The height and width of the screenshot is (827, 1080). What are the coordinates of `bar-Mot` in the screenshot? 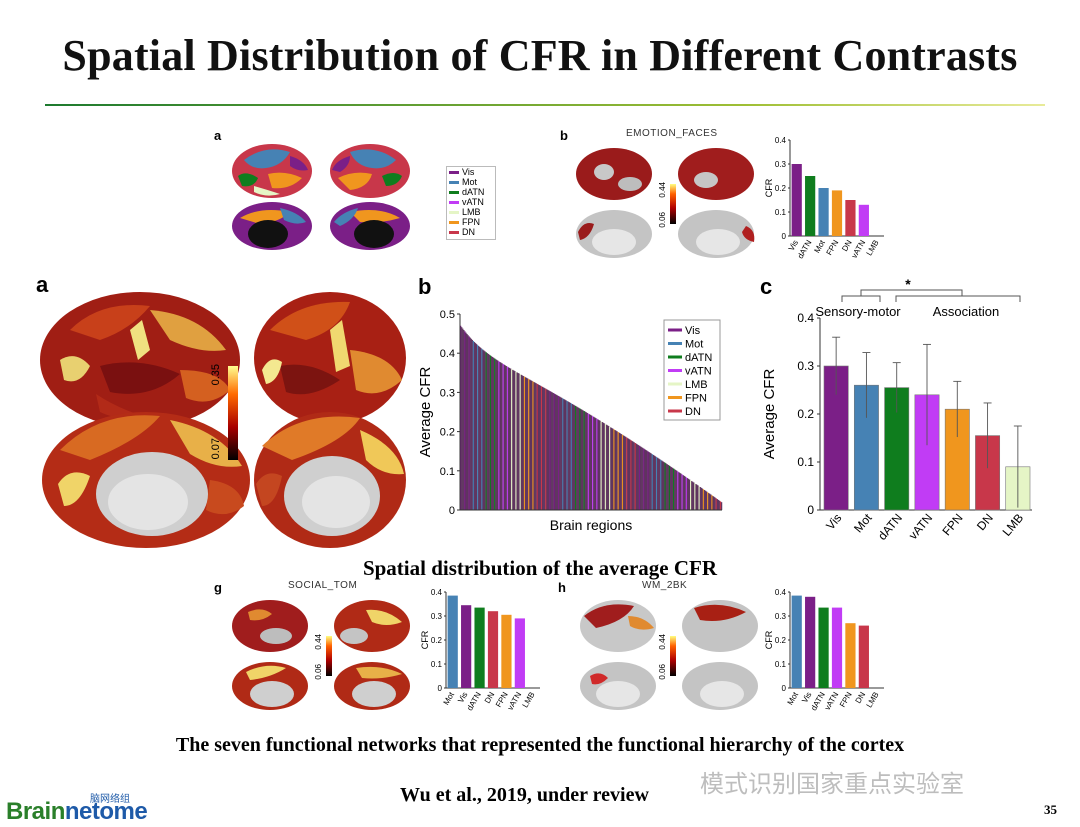 It's located at (823, 212).